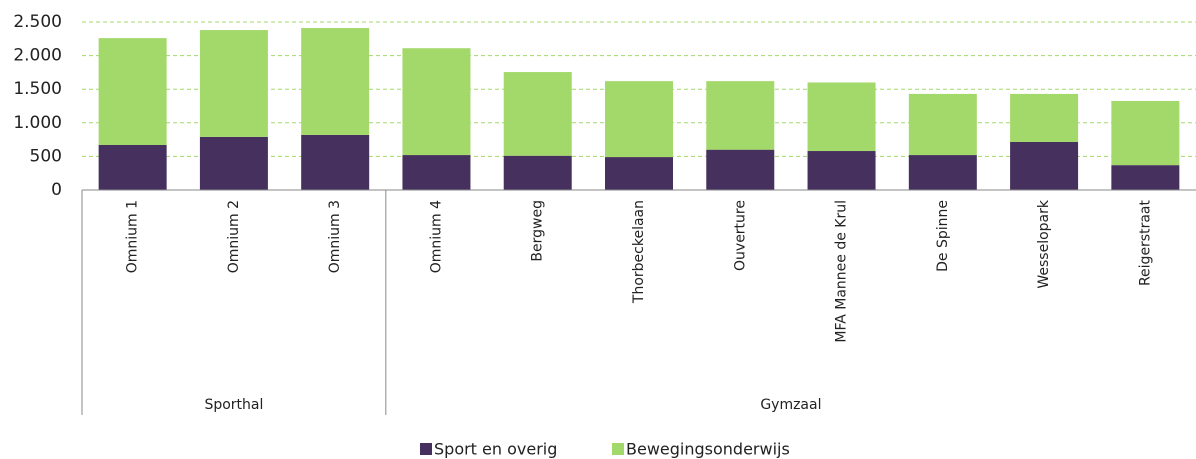  What do you see at coordinates (1145, 242) in the screenshot?
I see `x-tick-label: Reigerstraat` at bounding box center [1145, 242].